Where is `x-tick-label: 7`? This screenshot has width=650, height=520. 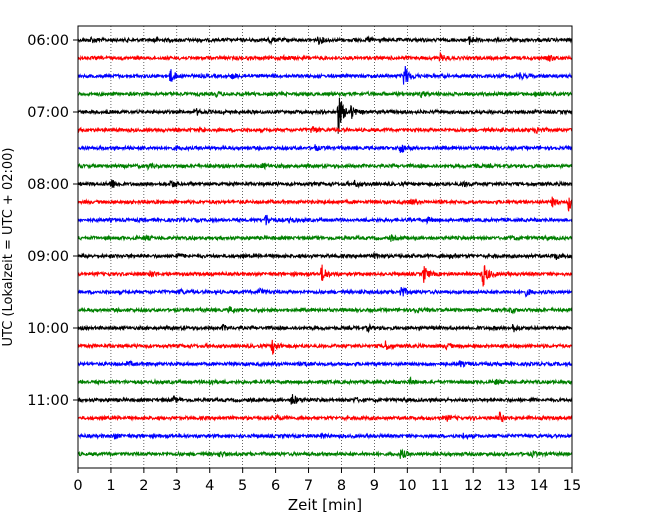 x-tick-label: 7 is located at coordinates (308, 486).